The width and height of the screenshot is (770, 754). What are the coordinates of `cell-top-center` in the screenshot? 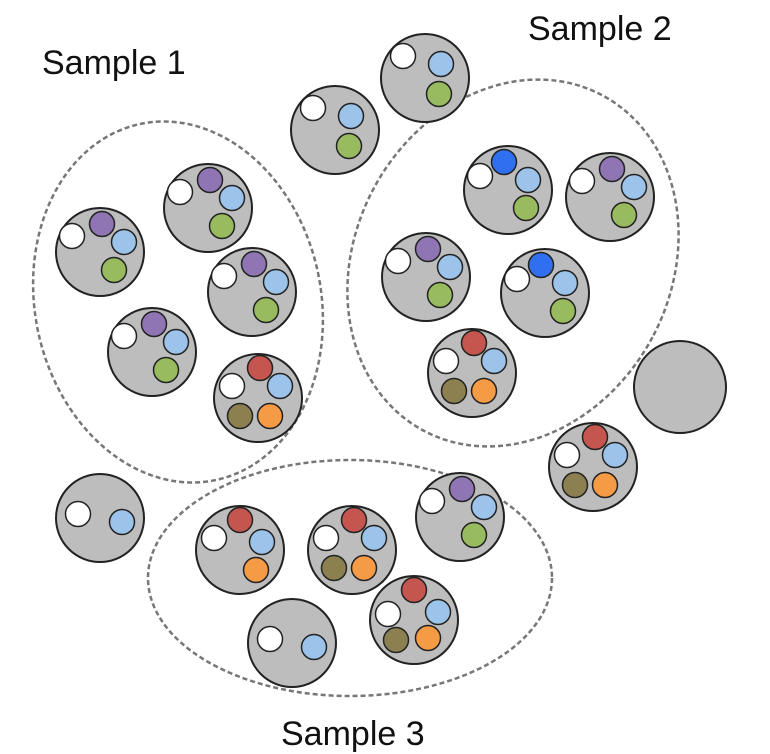 It's located at (425, 78).